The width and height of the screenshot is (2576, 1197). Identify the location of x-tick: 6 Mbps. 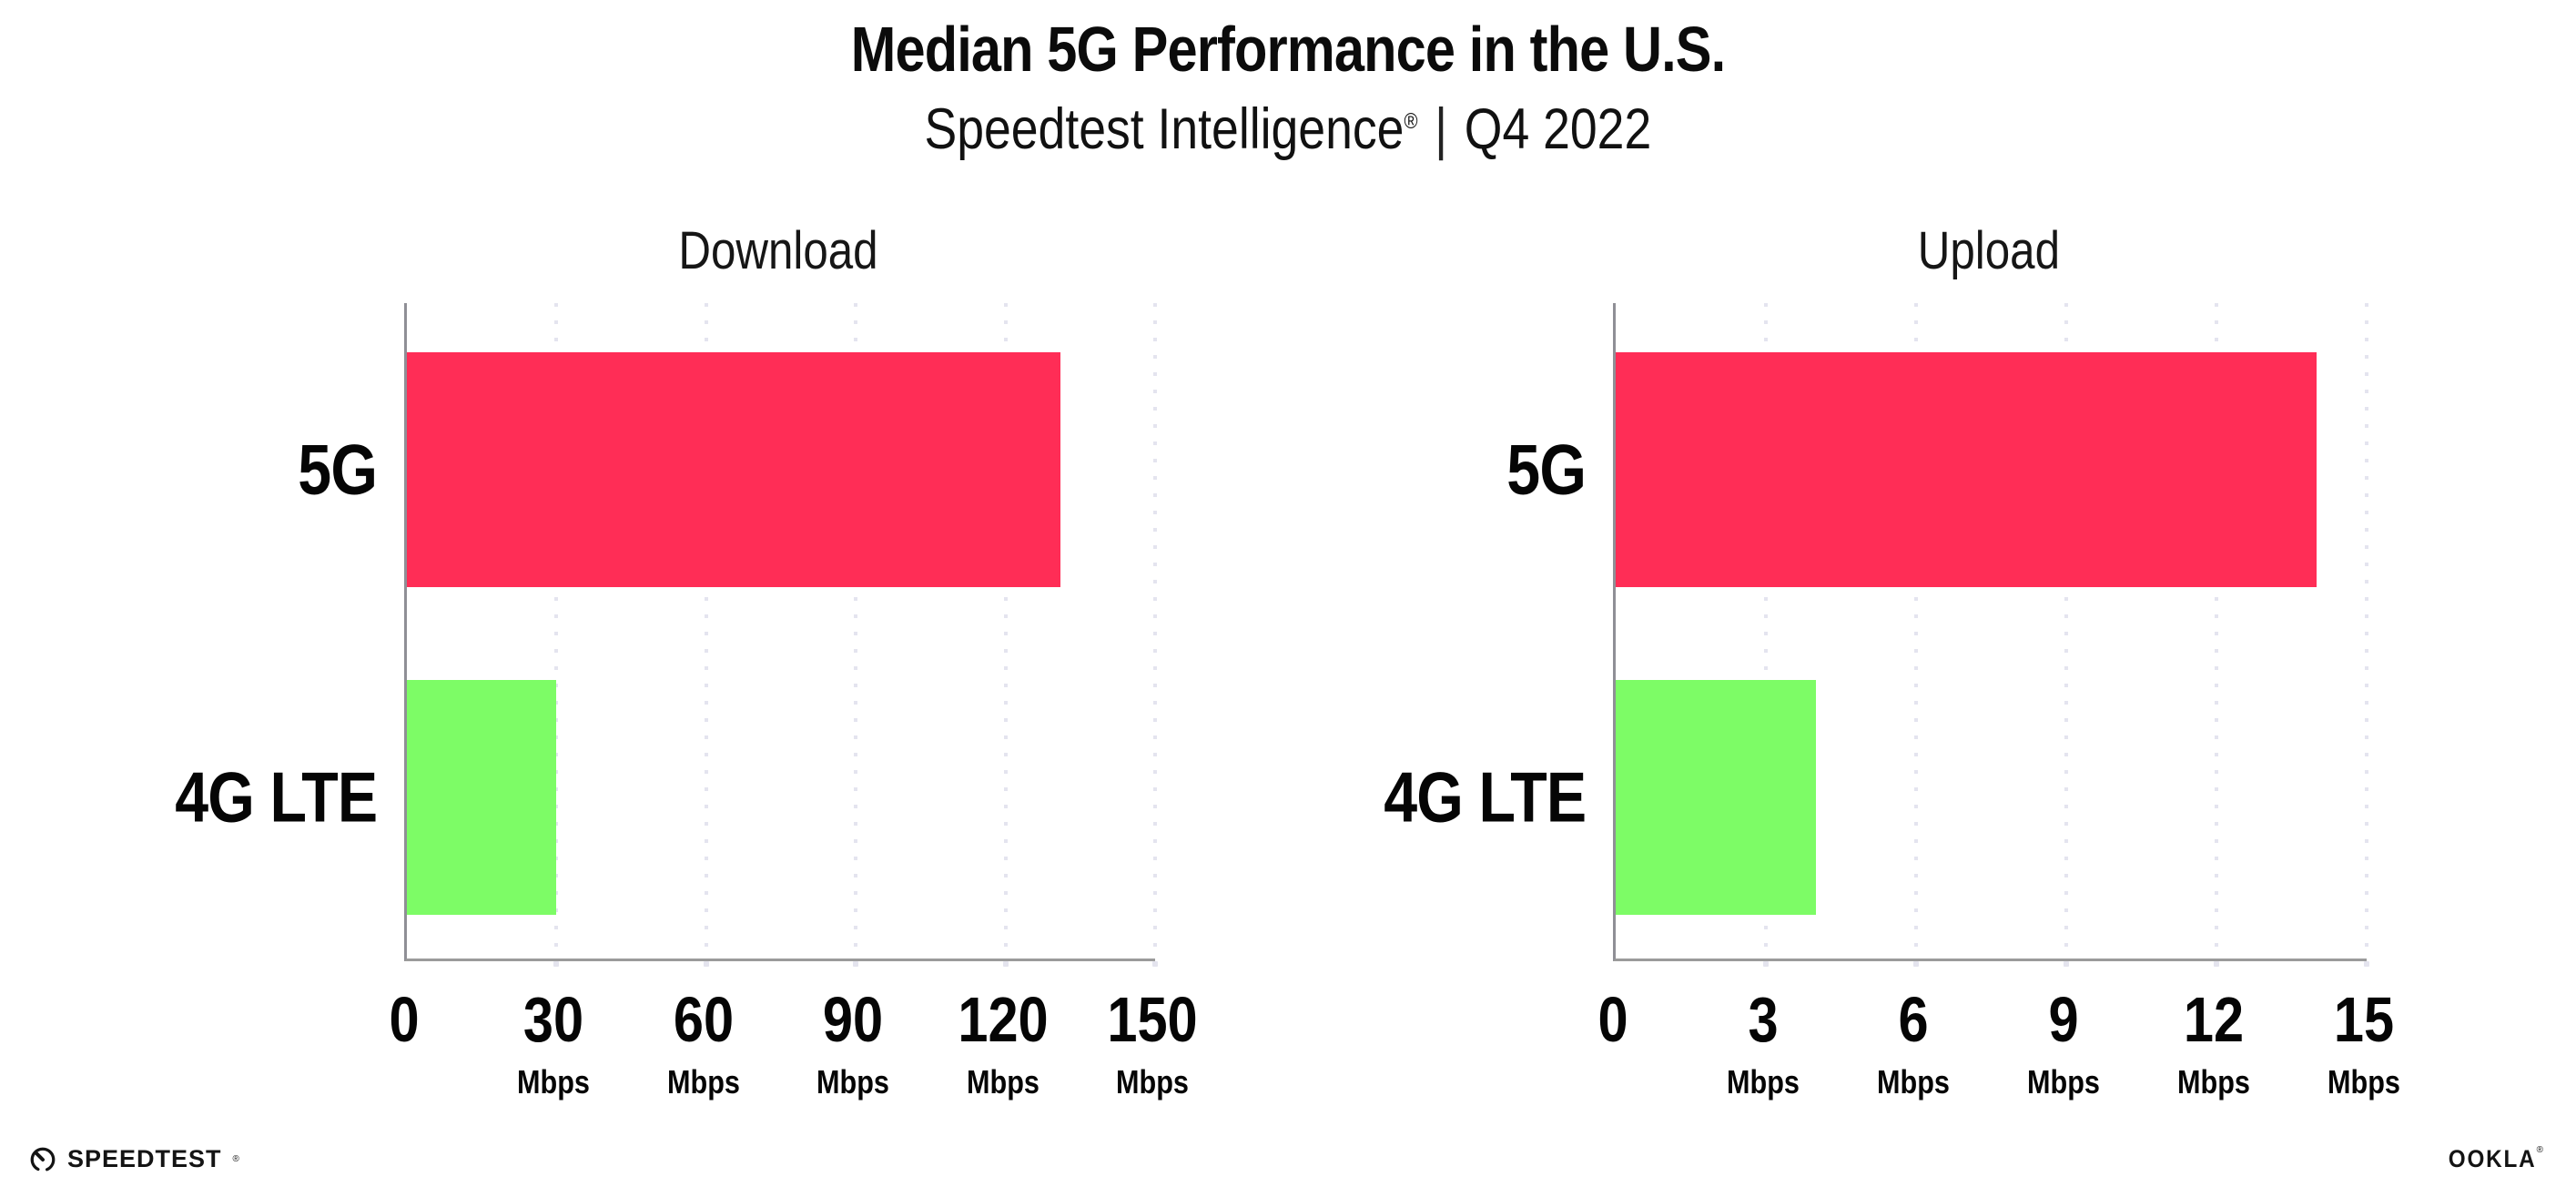
(1913, 1043).